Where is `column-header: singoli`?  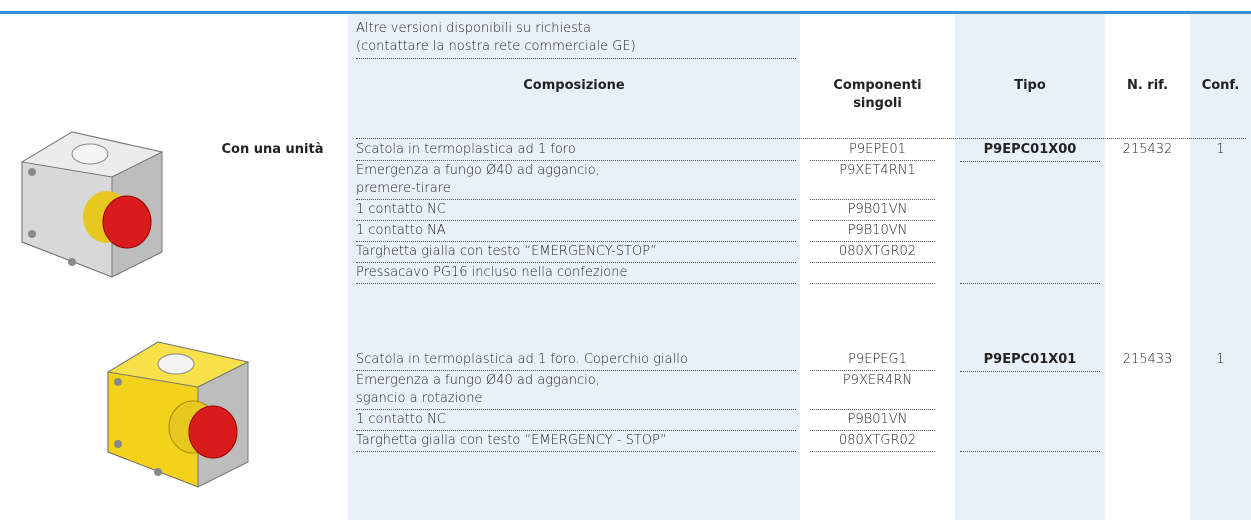
column-header: singoli is located at coordinates (877, 103).